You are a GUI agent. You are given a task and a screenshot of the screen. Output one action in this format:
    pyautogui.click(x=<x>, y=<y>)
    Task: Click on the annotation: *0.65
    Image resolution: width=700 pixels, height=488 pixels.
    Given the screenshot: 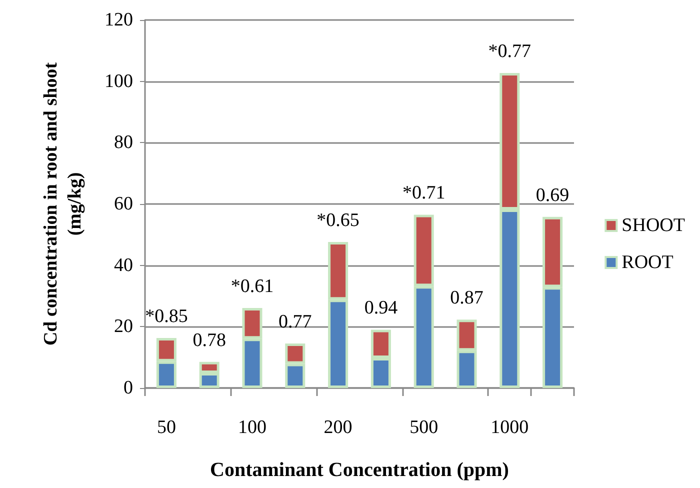 What is the action you would take?
    pyautogui.click(x=338, y=221)
    